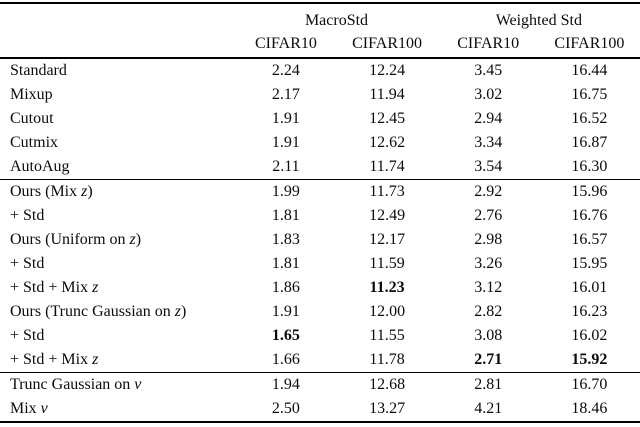 The image size is (640, 427). What do you see at coordinates (117, 192) in the screenshot?
I see `row-label: Ours (Mix z)` at bounding box center [117, 192].